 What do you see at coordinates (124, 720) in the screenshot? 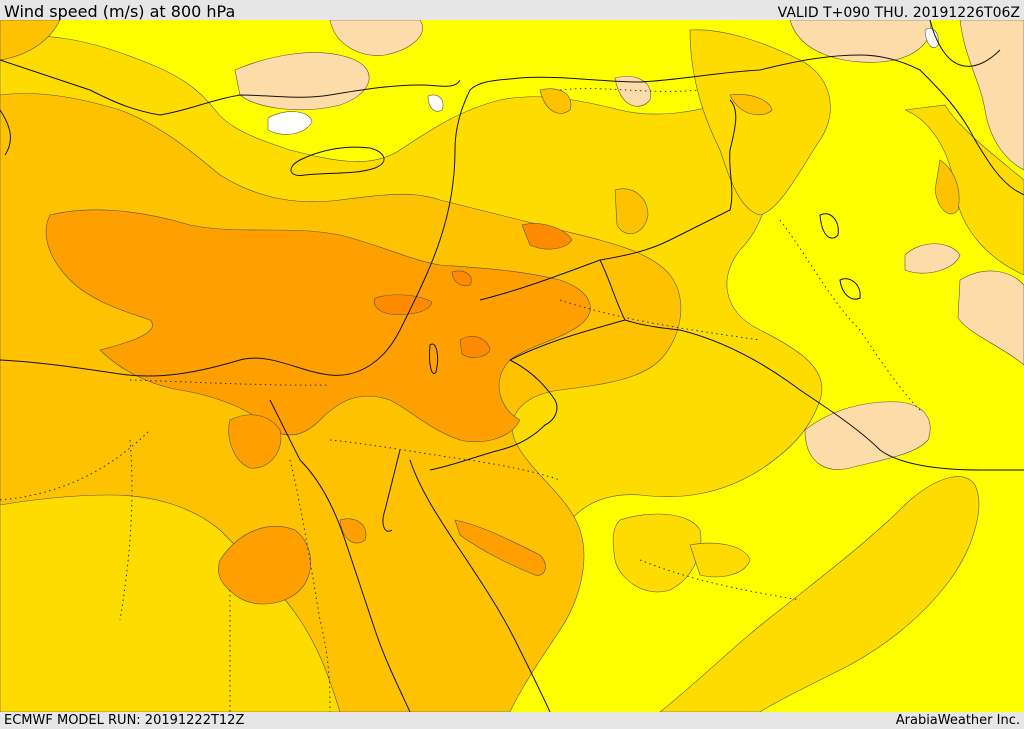
I see `model-run: ECMWF MODEL RUN: 20191222T12Z` at bounding box center [124, 720].